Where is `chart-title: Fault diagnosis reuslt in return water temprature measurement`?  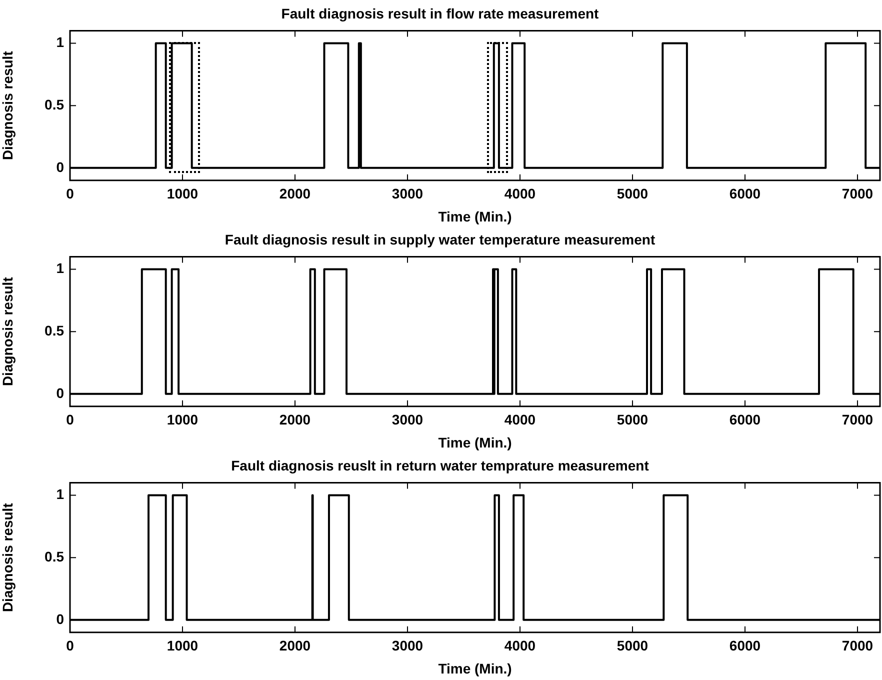 chart-title: Fault diagnosis reuslt in return water temprature measurement is located at coordinates (440, 465).